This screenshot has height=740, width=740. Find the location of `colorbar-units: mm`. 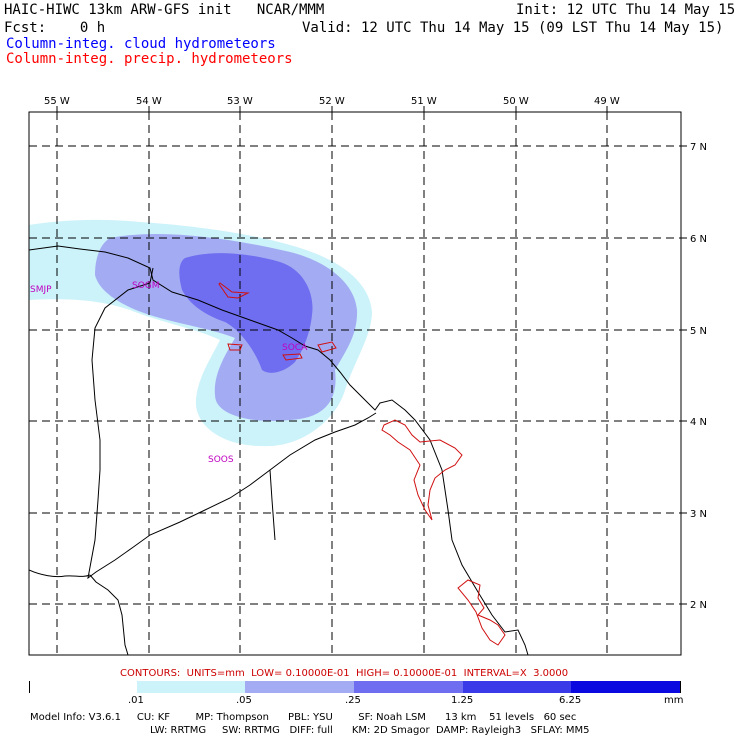

colorbar-units: mm is located at coordinates (674, 700).